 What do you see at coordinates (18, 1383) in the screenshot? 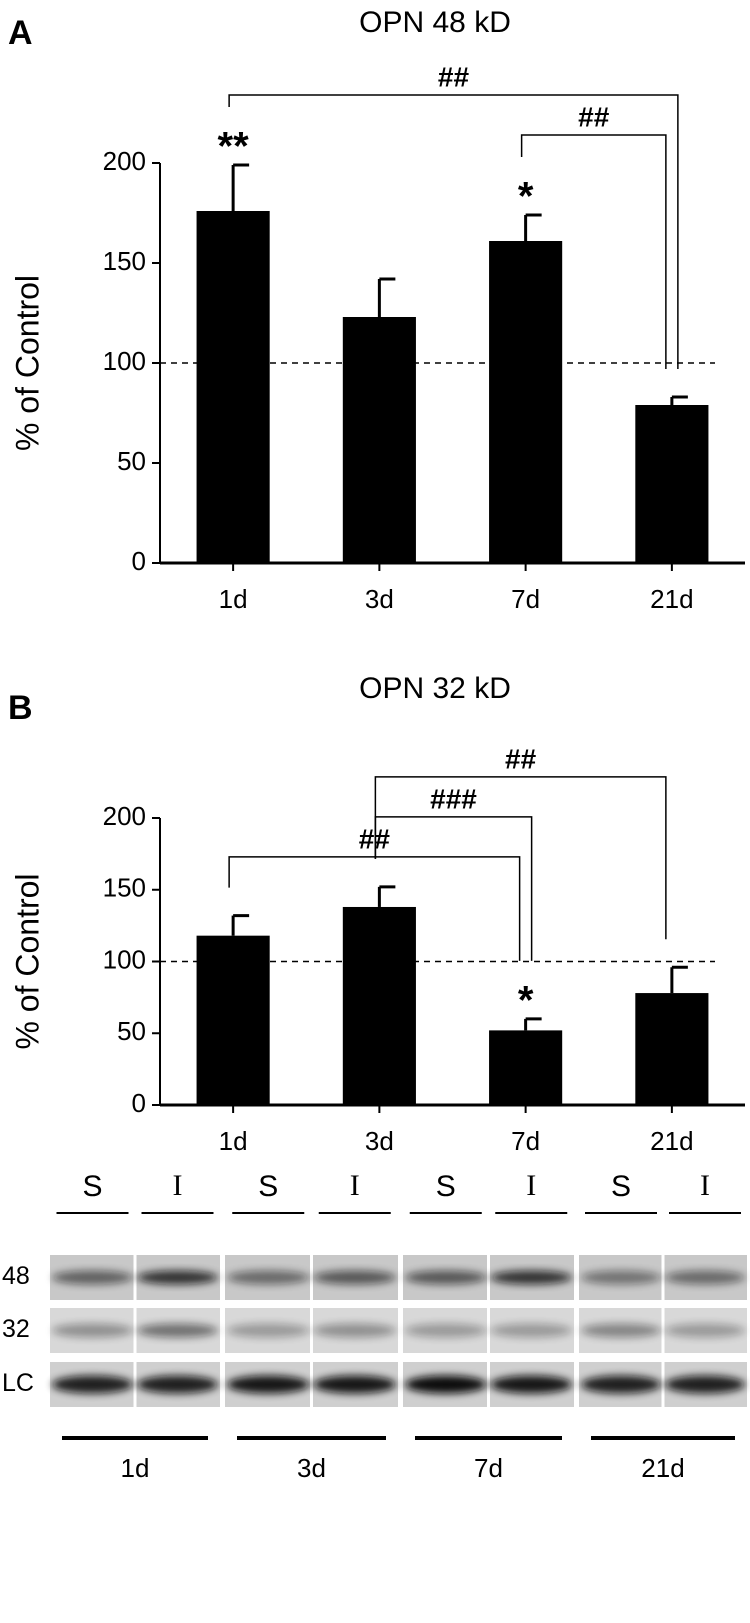
I see `blot-row-label: LC` at bounding box center [18, 1383].